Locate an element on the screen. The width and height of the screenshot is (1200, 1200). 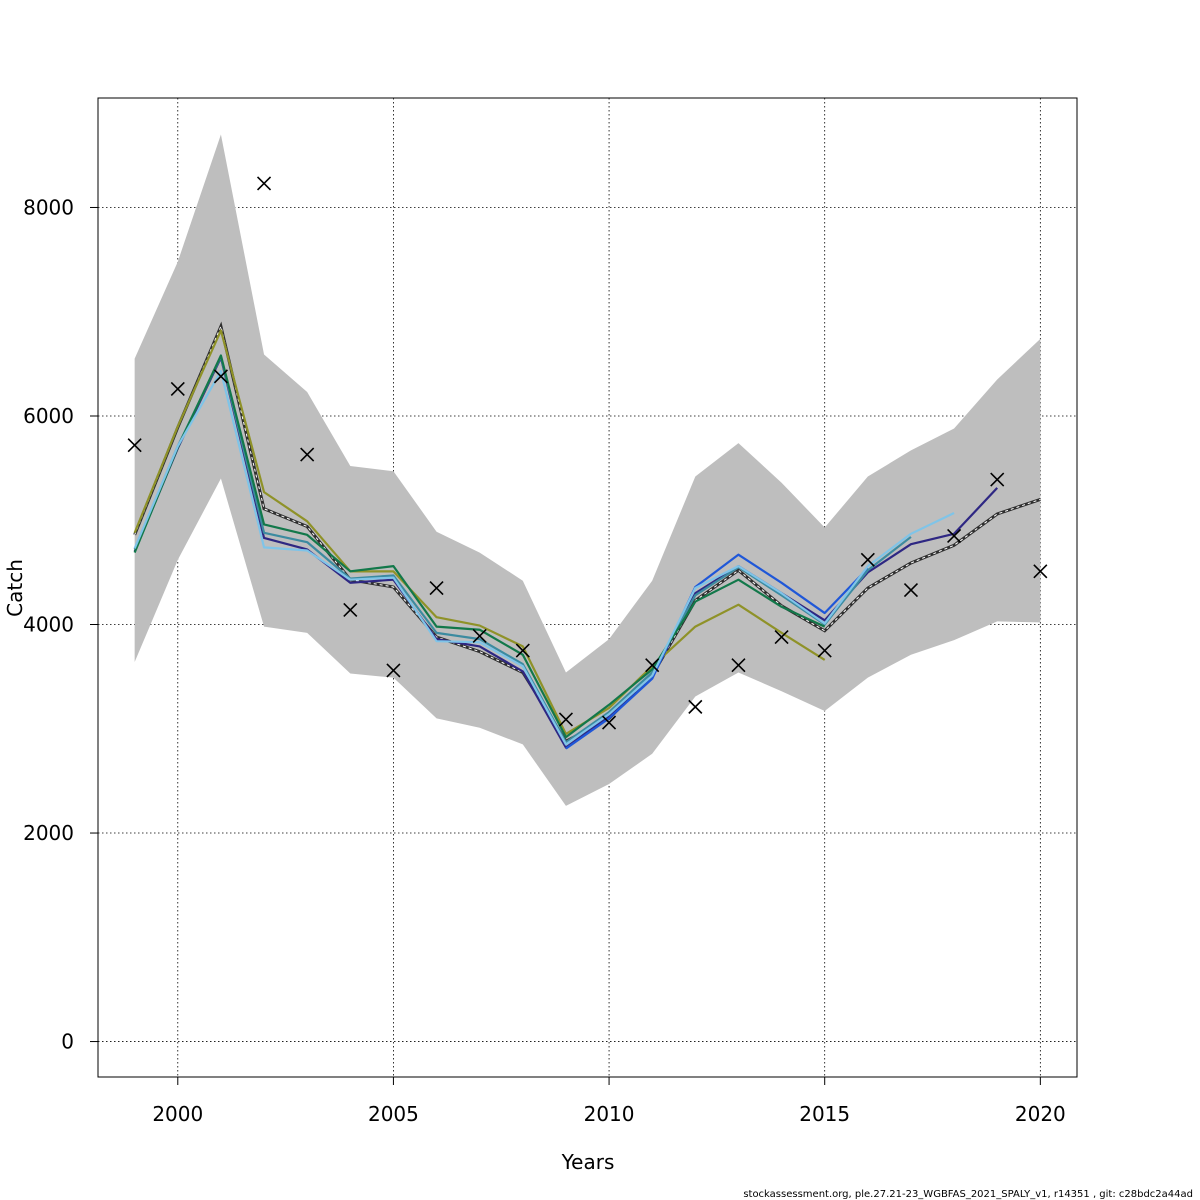
y-tick-label-1: 2000 is located at coordinates (48, 833).